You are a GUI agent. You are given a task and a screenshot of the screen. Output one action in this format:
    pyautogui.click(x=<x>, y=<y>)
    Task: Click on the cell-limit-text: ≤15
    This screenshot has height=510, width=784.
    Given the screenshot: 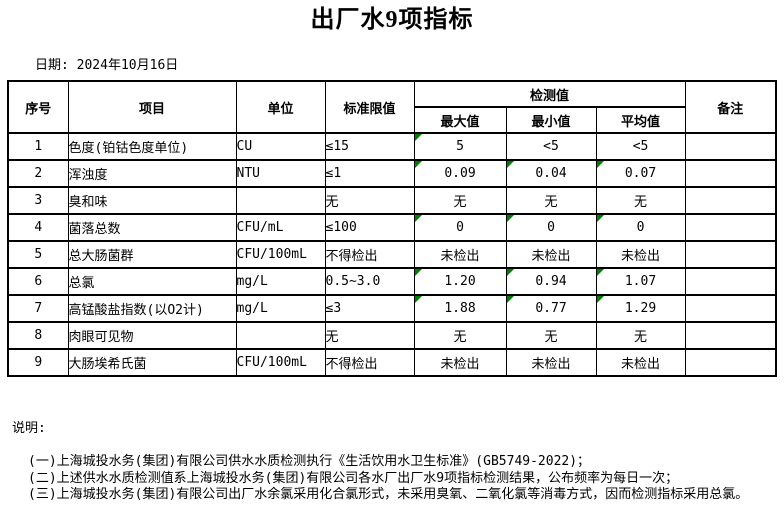 What is the action you would take?
    pyautogui.click(x=337, y=146)
    